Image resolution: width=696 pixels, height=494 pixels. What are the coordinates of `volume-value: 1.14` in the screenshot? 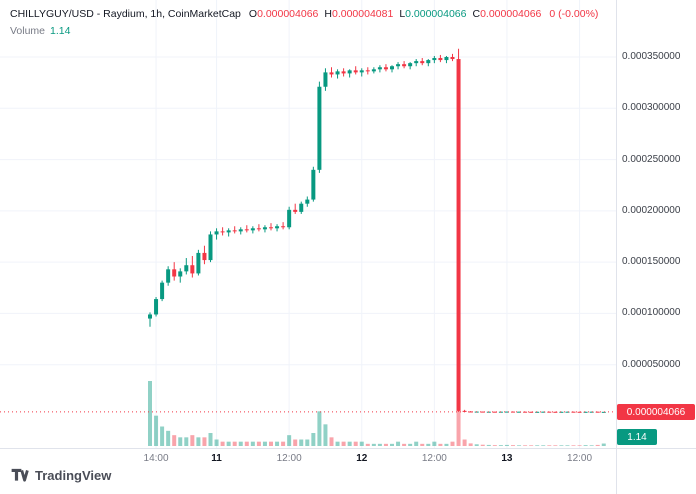 It's located at (60, 31).